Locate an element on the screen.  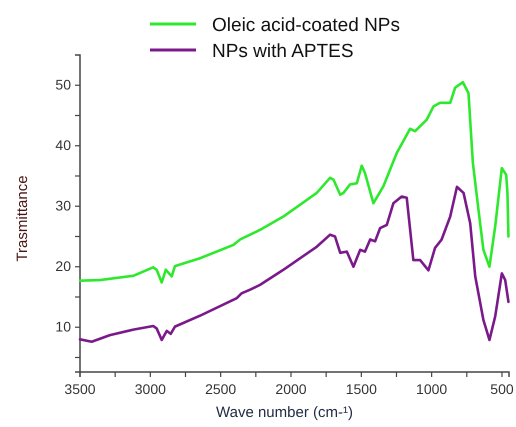
legend-label: Oleic acid-coated NPs is located at coordinates (306, 25).